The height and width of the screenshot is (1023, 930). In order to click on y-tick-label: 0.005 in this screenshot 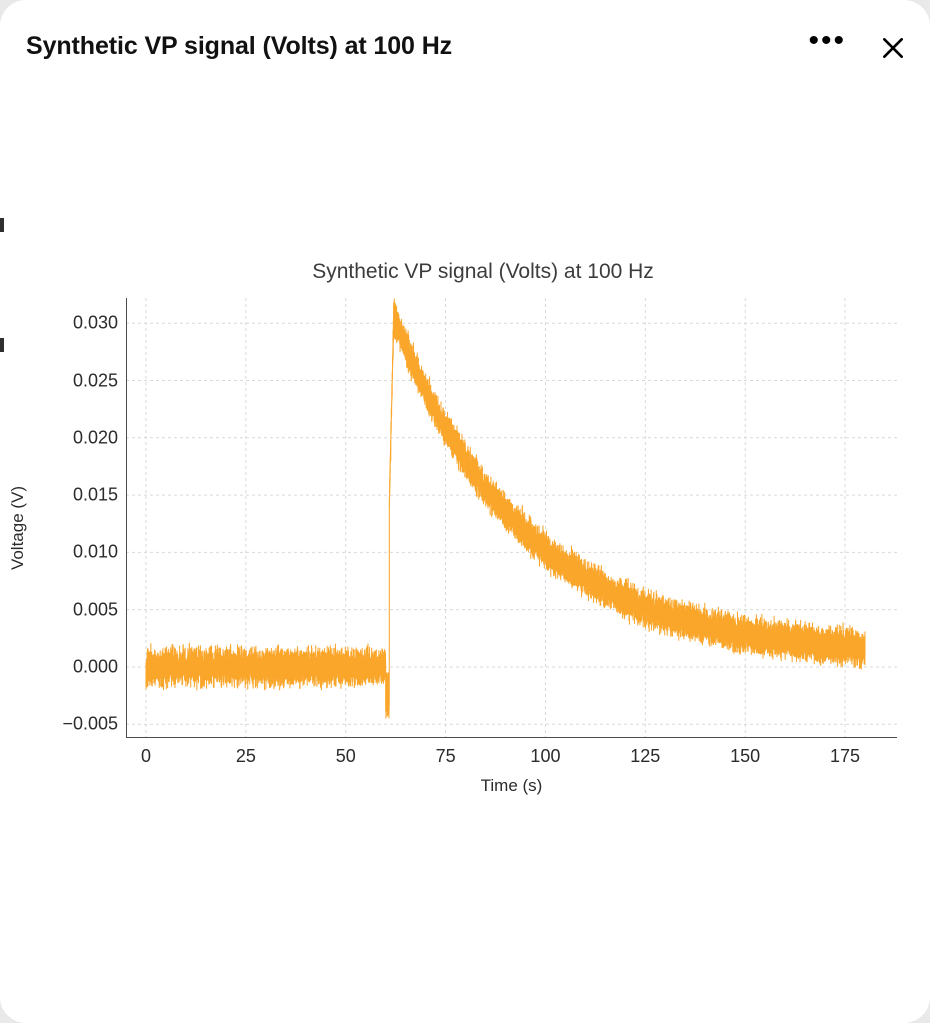, I will do `click(95, 609)`.